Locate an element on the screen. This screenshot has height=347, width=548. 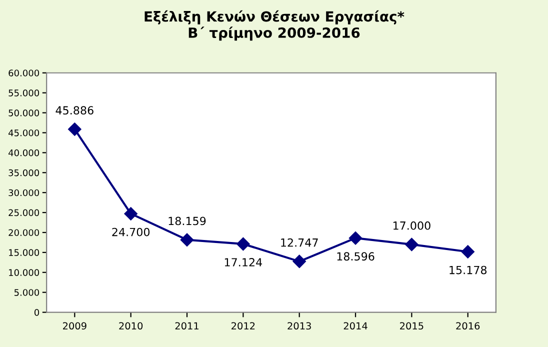
y-tick-label: 0 is located at coordinates (37, 312).